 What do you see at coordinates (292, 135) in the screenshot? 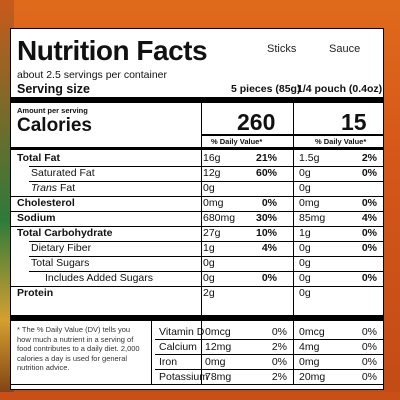
I see `calorie-subrule` at bounding box center [292, 135].